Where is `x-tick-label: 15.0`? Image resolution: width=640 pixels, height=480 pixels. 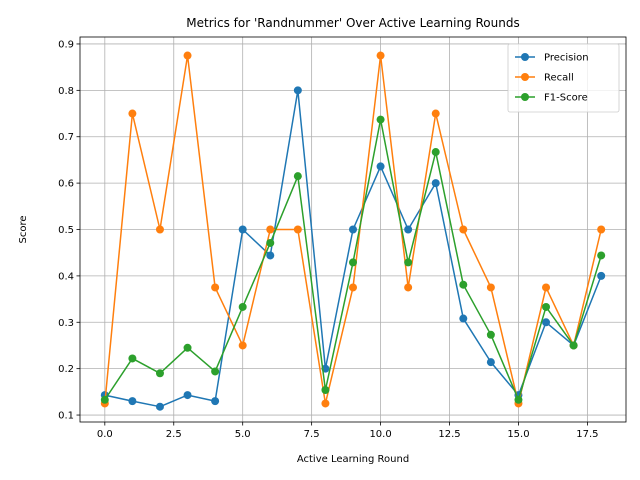 x-tick-label: 15.0 is located at coordinates (518, 434).